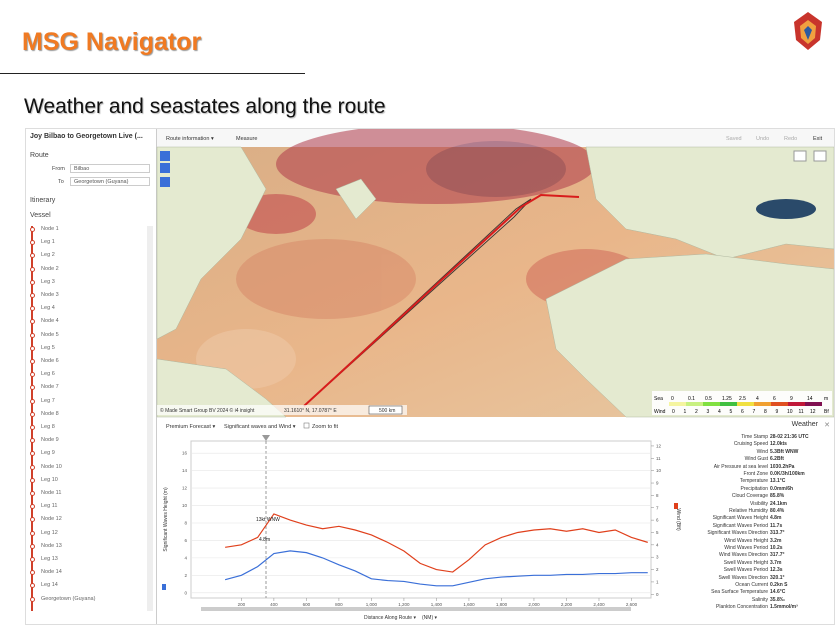 The height and width of the screenshot is (625, 835). Describe the element at coordinates (782, 488) in the screenshot. I see `weather-value: 0.0mm/6h` at that location.